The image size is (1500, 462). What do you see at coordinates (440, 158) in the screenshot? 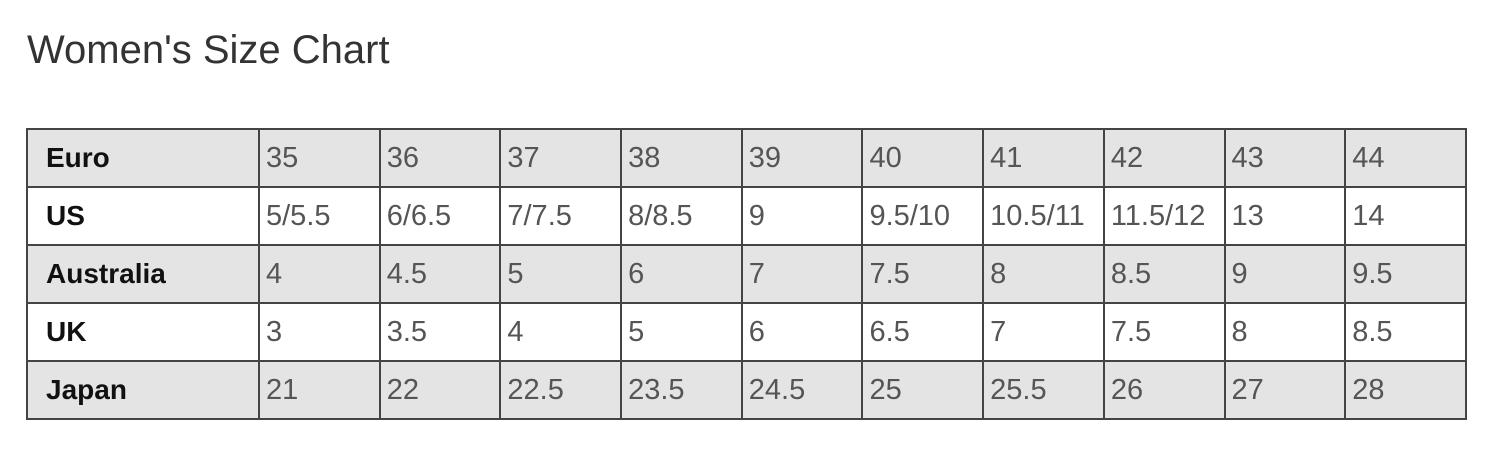
I see `table-cell: 36` at bounding box center [440, 158].